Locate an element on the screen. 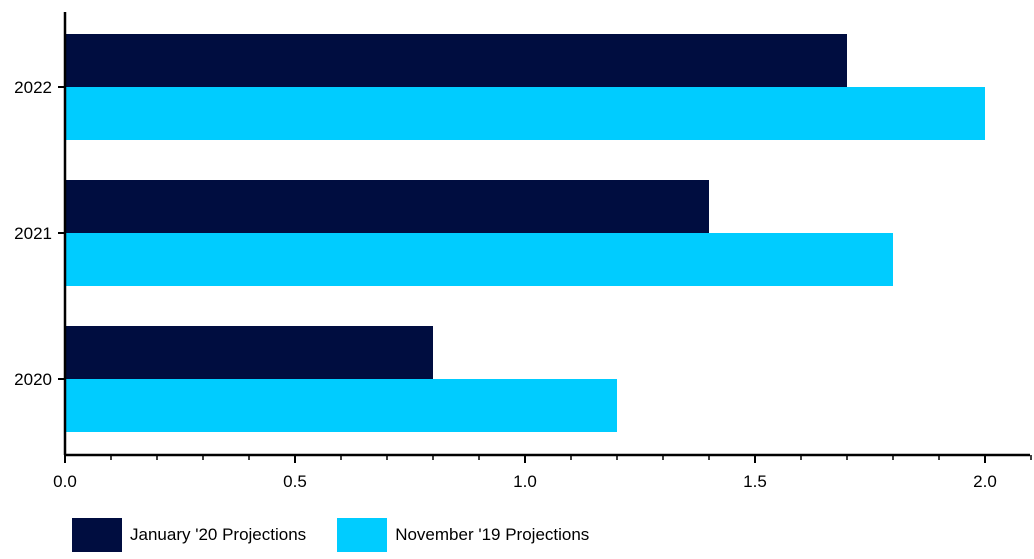  legend-label-november: November '19 Projections is located at coordinates (492, 534).